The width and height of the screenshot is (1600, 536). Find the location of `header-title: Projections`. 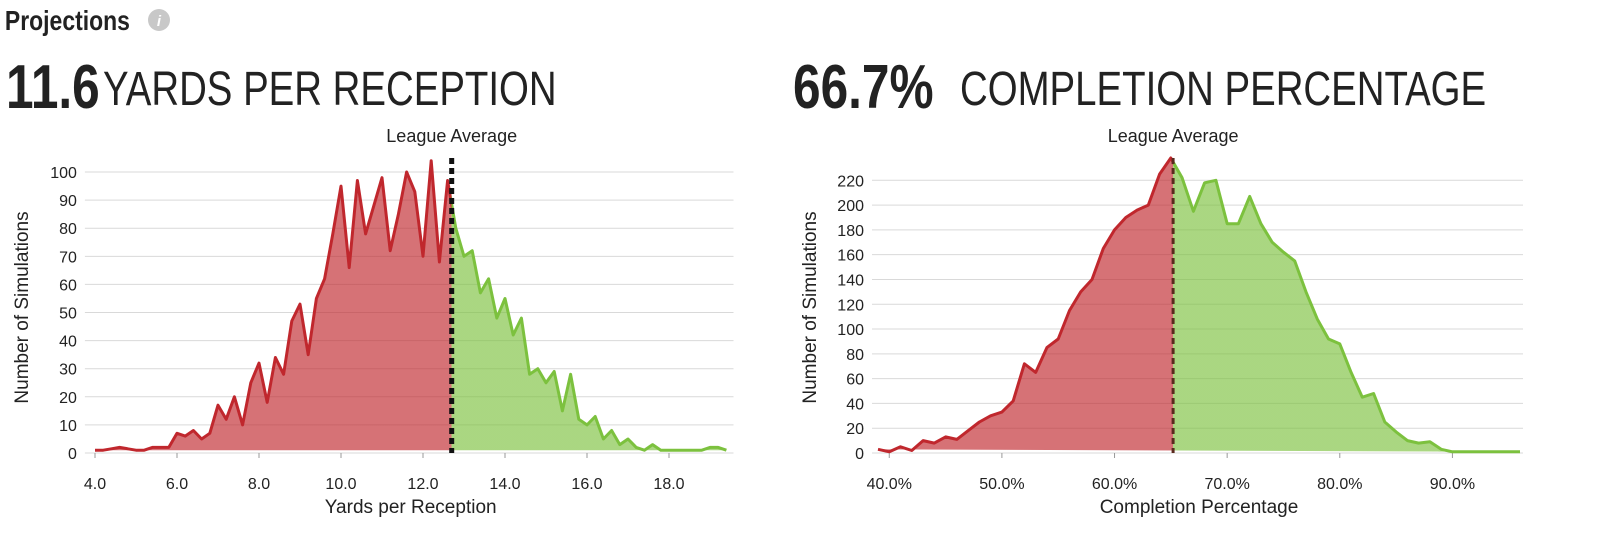

header-title: Projections is located at coordinates (67, 21).